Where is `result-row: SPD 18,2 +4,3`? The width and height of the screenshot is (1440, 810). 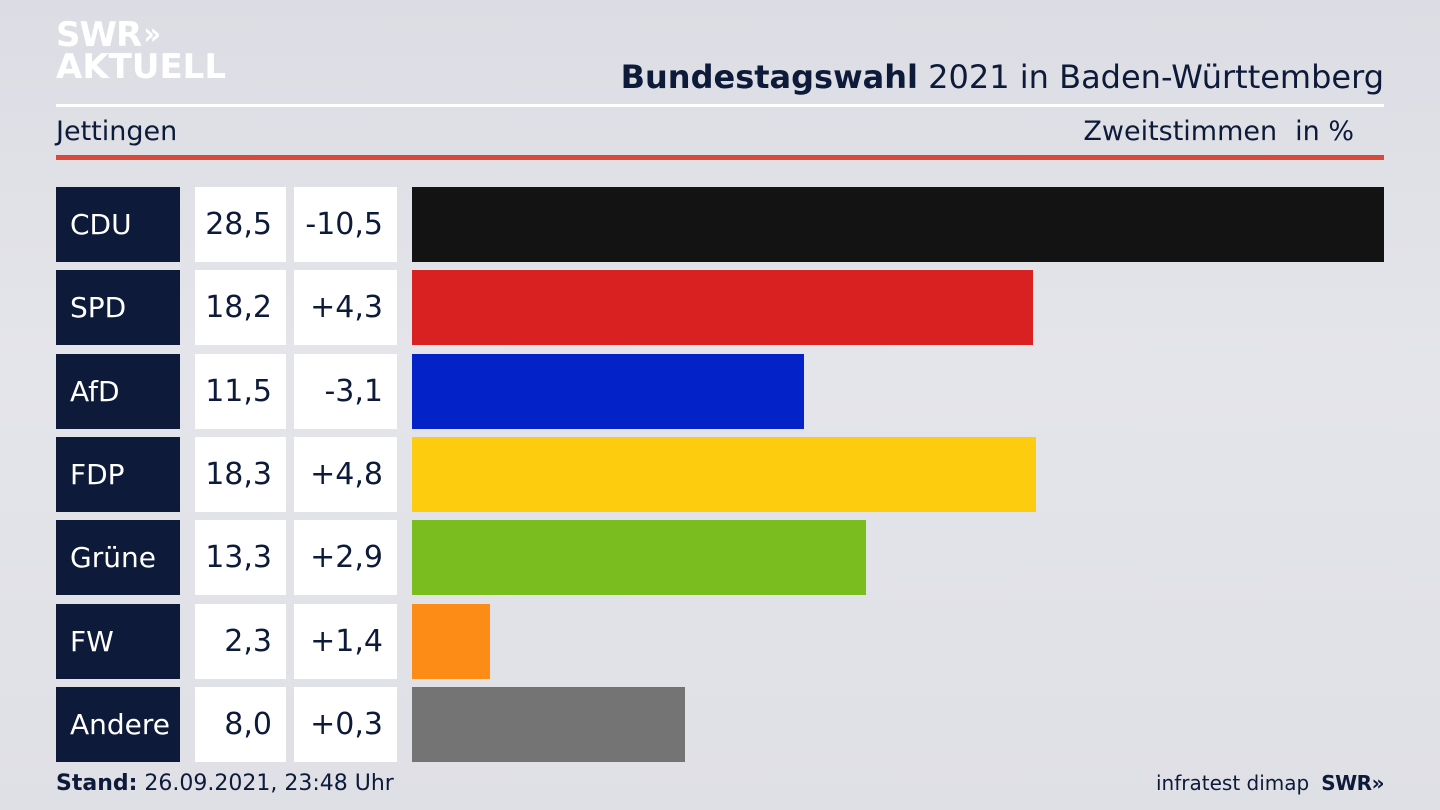
result-row: SPD 18,2 +4,3 is located at coordinates (720, 307).